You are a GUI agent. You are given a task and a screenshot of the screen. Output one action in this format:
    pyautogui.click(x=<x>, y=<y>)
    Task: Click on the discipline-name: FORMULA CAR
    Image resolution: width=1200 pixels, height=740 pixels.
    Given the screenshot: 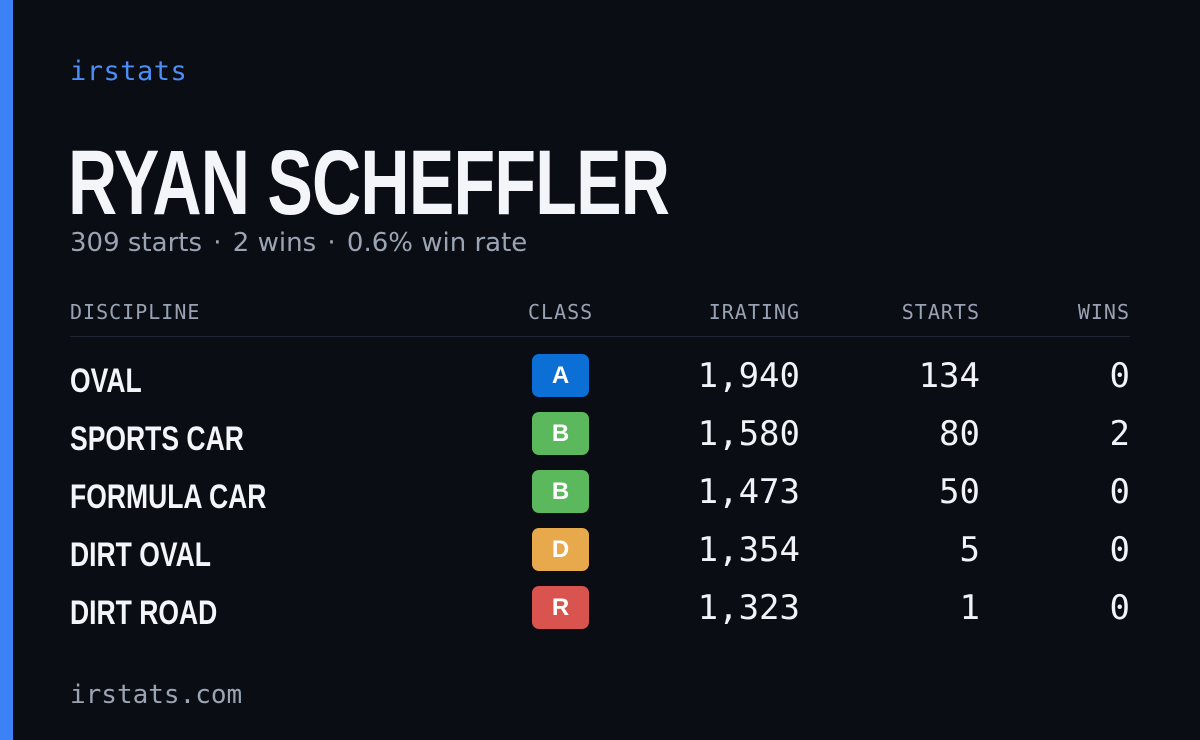 What is the action you would take?
    pyautogui.click(x=168, y=497)
    